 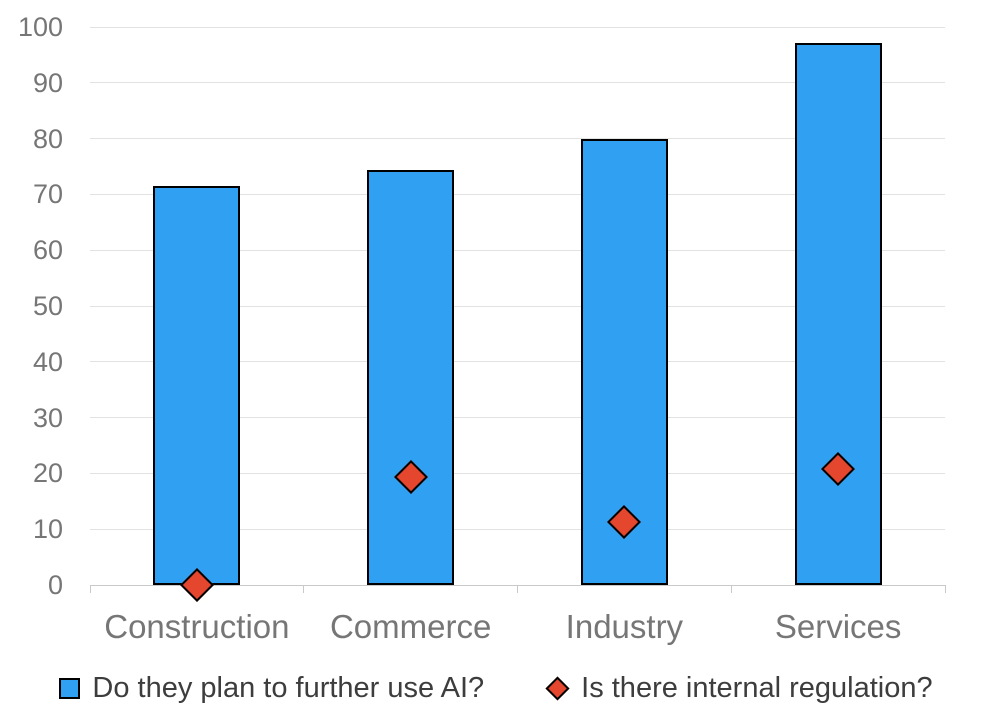 I want to click on y-axis-tick-label: 20, so click(x=47, y=473).